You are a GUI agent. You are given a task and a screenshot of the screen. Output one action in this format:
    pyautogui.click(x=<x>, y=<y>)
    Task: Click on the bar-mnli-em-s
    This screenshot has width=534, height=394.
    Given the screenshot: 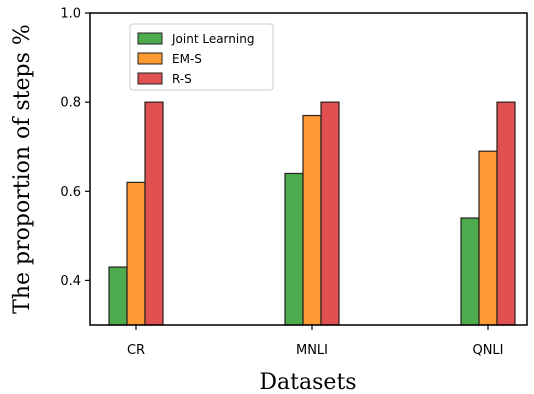 What is the action you would take?
    pyautogui.click(x=312, y=220)
    